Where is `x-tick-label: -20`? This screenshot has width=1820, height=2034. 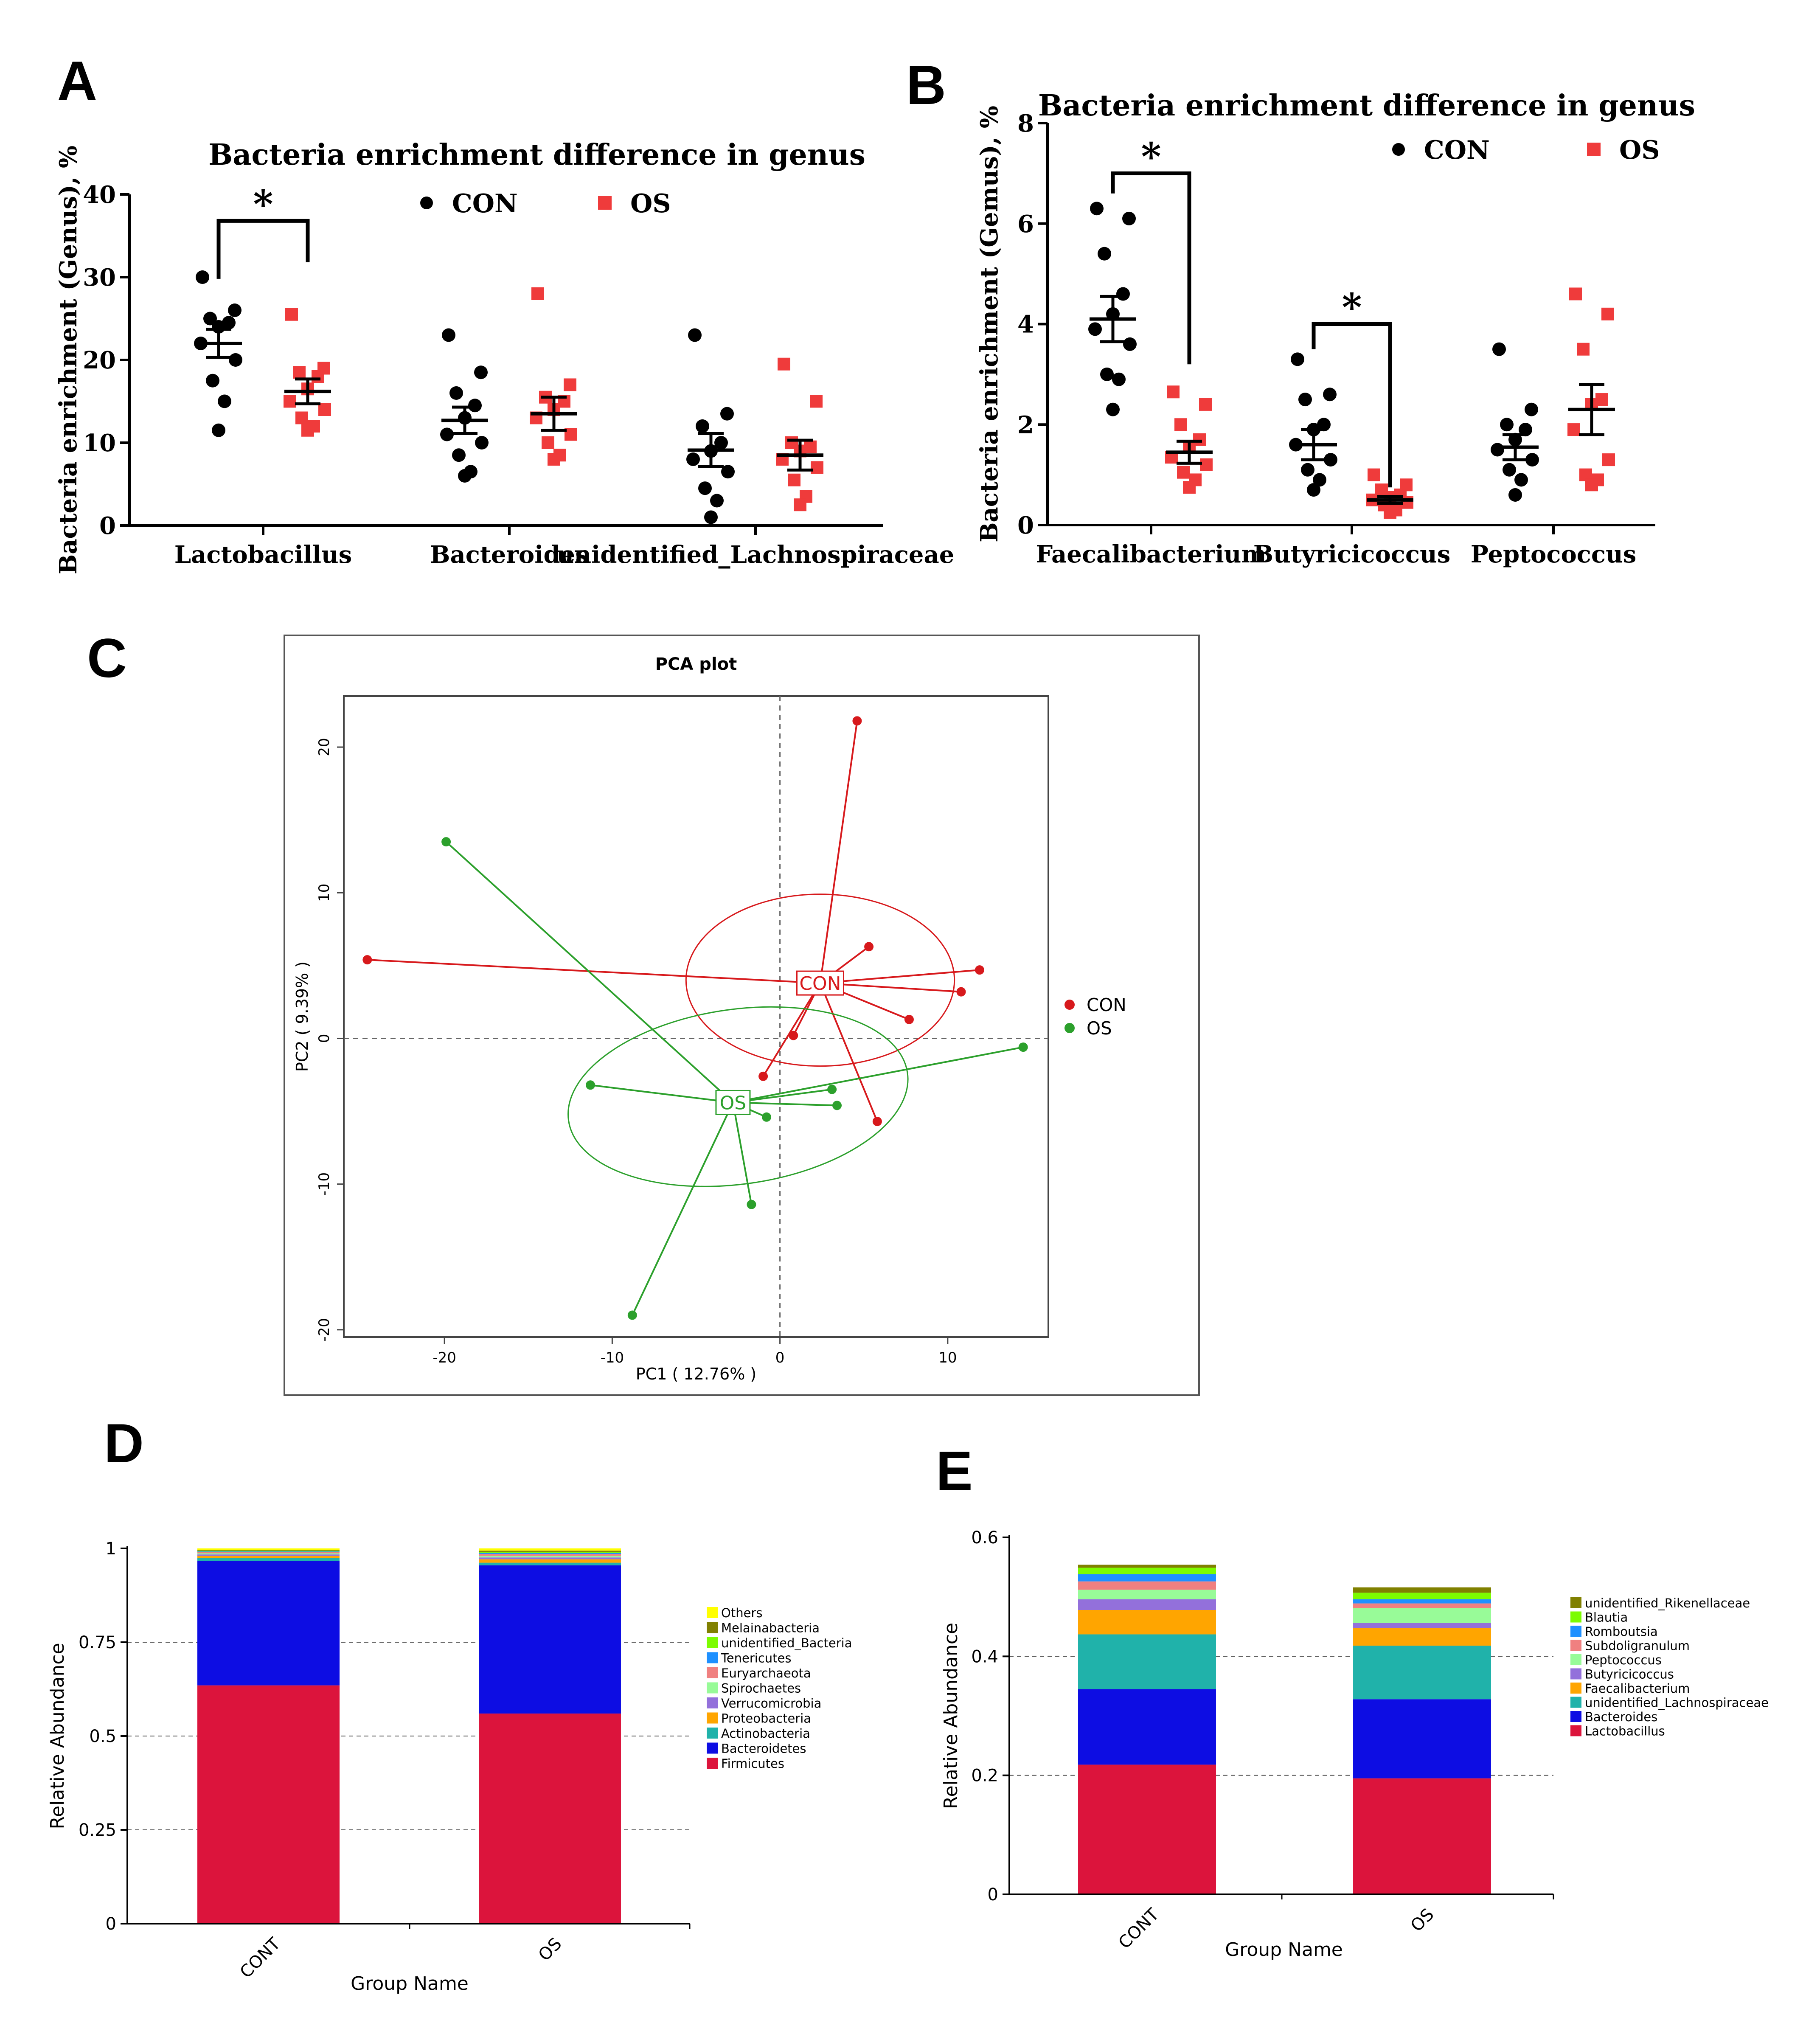 x-tick-label: -20 is located at coordinates (444, 1357).